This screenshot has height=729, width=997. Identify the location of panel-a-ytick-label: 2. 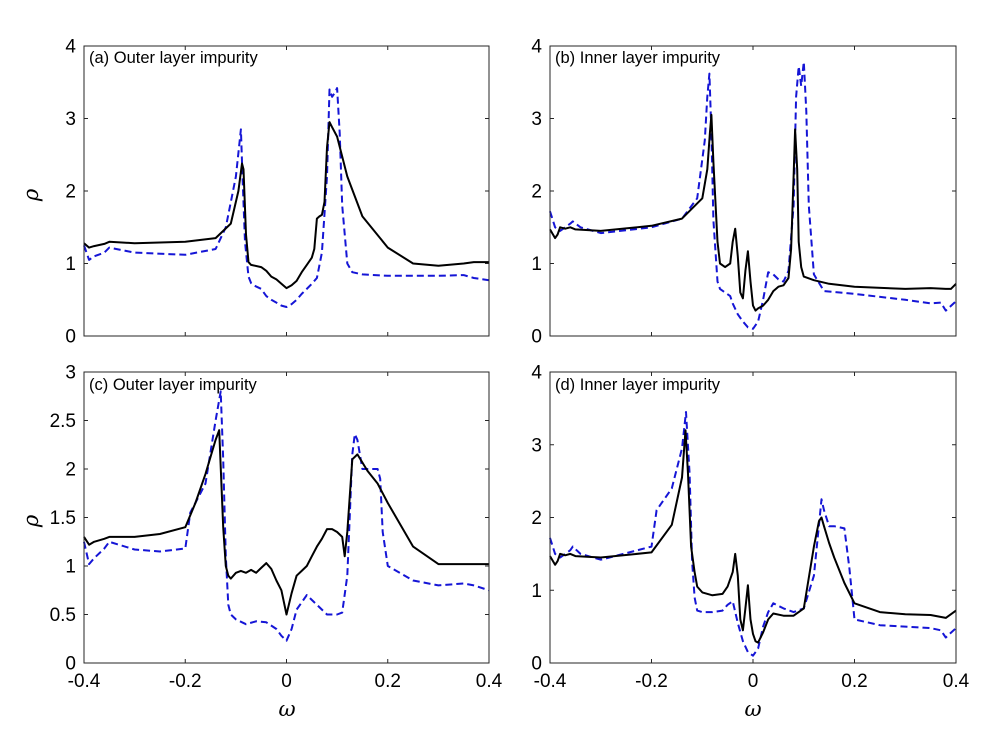
(70, 192).